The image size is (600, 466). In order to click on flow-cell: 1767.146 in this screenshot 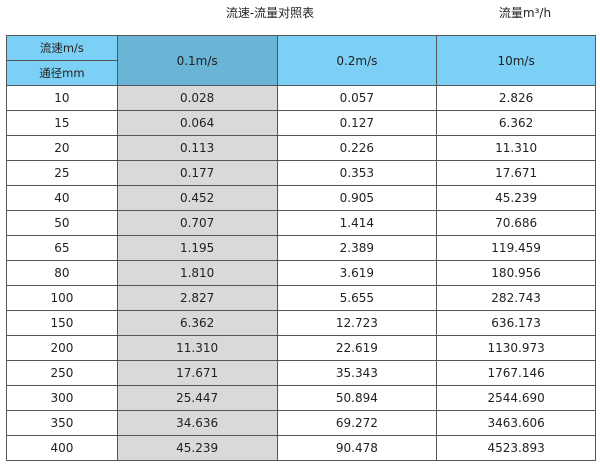, I will do `click(516, 373)`.